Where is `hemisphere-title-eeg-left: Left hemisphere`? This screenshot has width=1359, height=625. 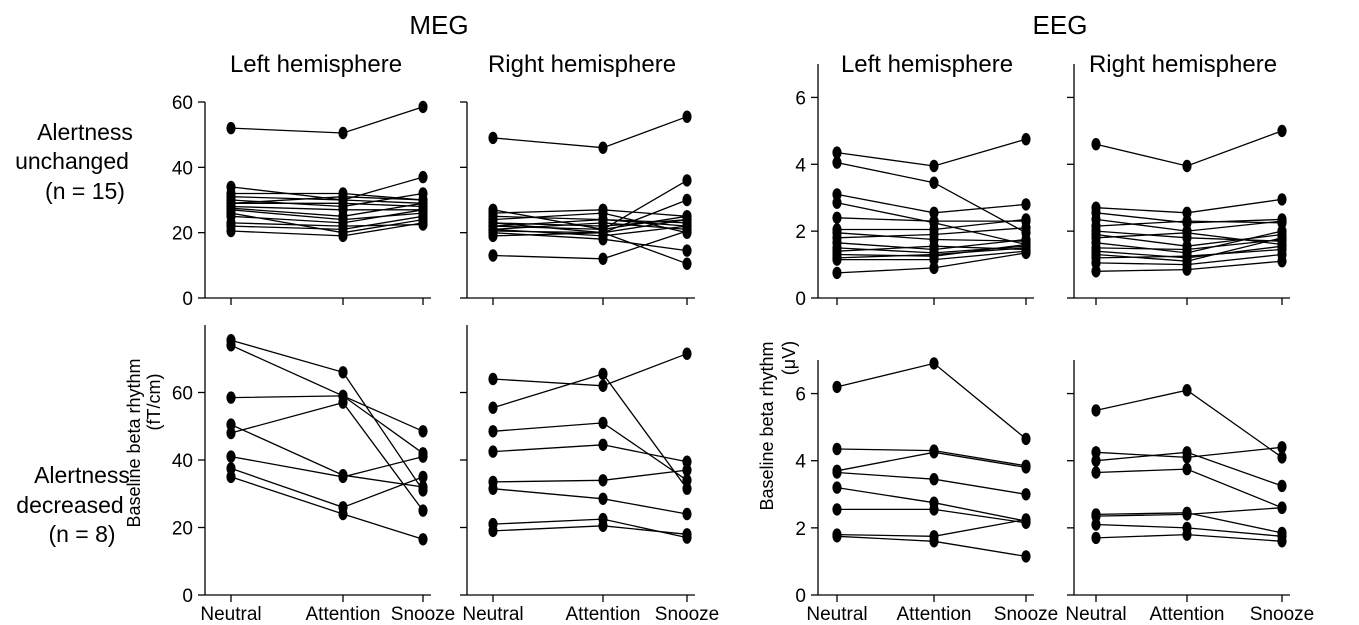
hemisphere-title-eeg-left: Left hemisphere is located at coordinates (927, 64).